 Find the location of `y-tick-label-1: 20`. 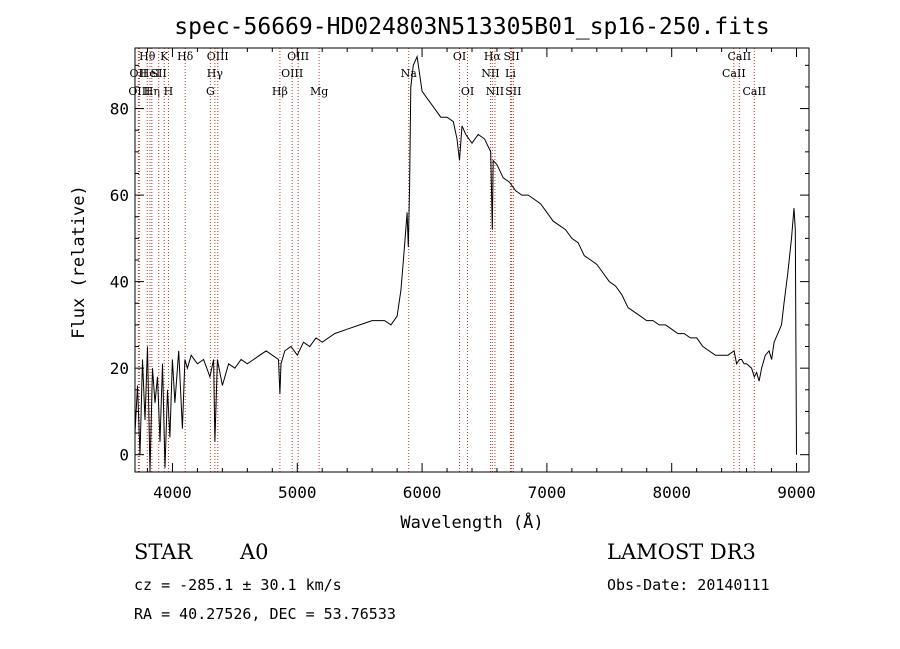

y-tick-label-1: 20 is located at coordinates (119, 368).